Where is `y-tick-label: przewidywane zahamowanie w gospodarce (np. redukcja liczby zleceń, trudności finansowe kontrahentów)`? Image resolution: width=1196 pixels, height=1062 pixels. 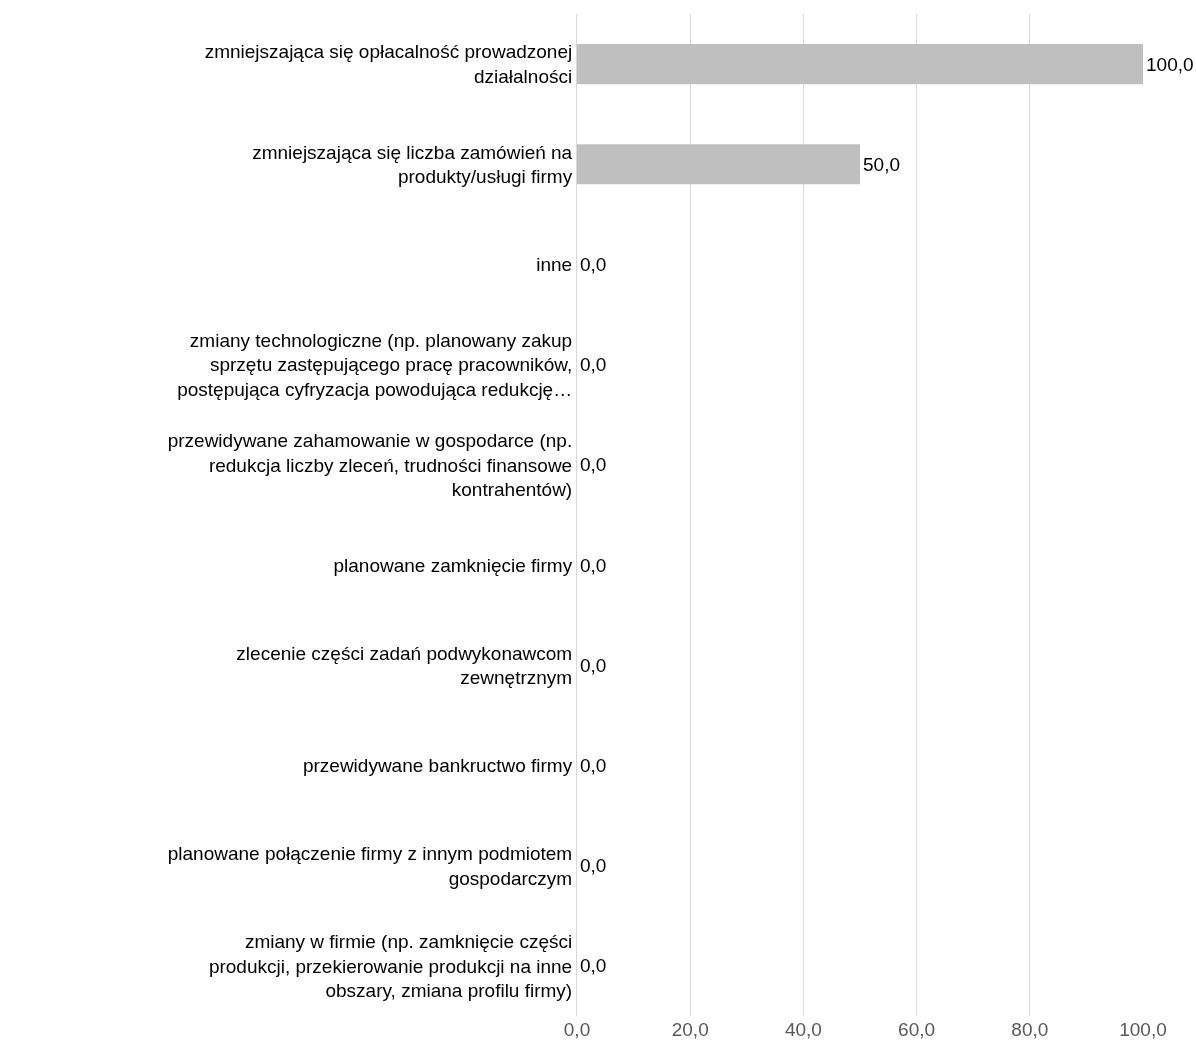
y-tick-label: przewidywane zahamowanie w gospodarce (np. redukcja liczby zleceń, trudności finansowe kontrahentów) is located at coordinates (370, 465).